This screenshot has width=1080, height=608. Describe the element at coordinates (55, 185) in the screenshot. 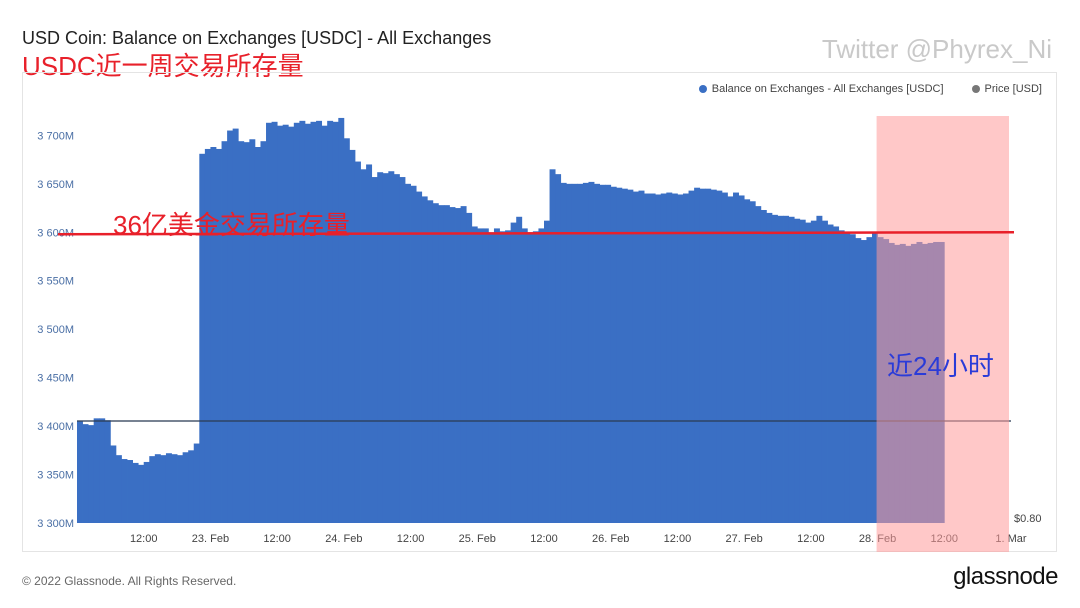

I see `y-tick-label: 3 650M` at that location.